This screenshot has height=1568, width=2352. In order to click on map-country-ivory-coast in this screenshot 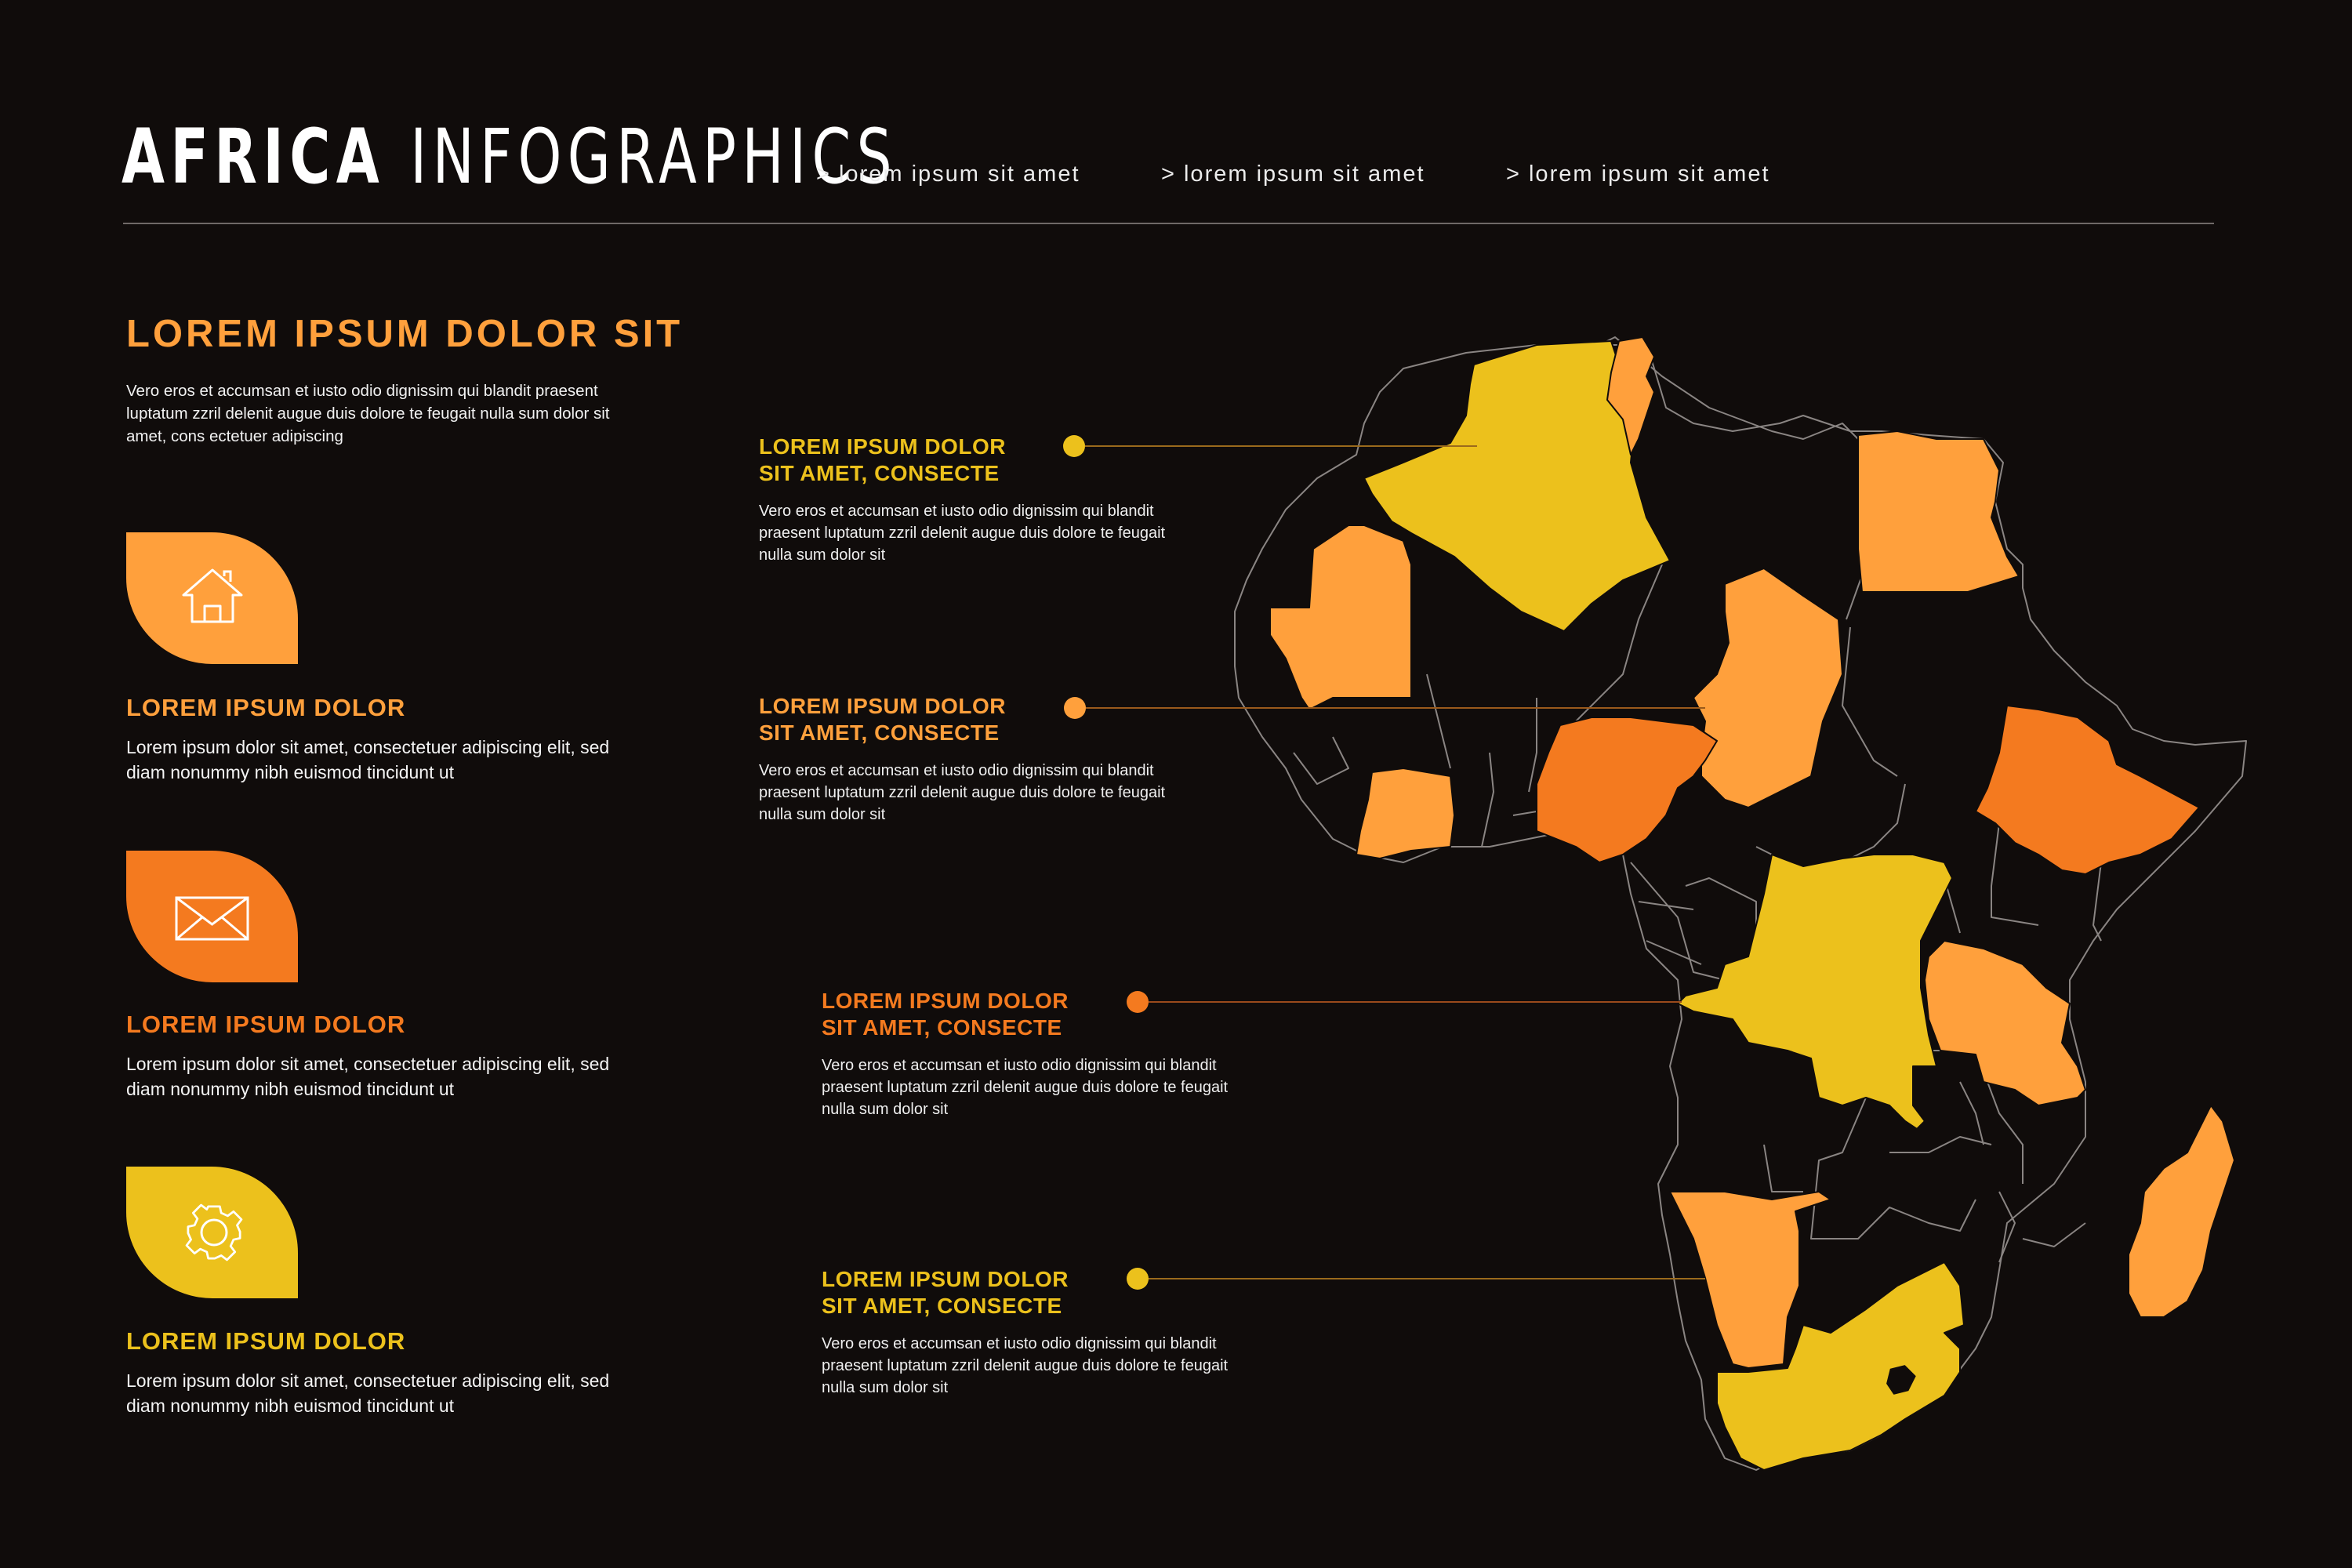, I will do `click(1405, 813)`.